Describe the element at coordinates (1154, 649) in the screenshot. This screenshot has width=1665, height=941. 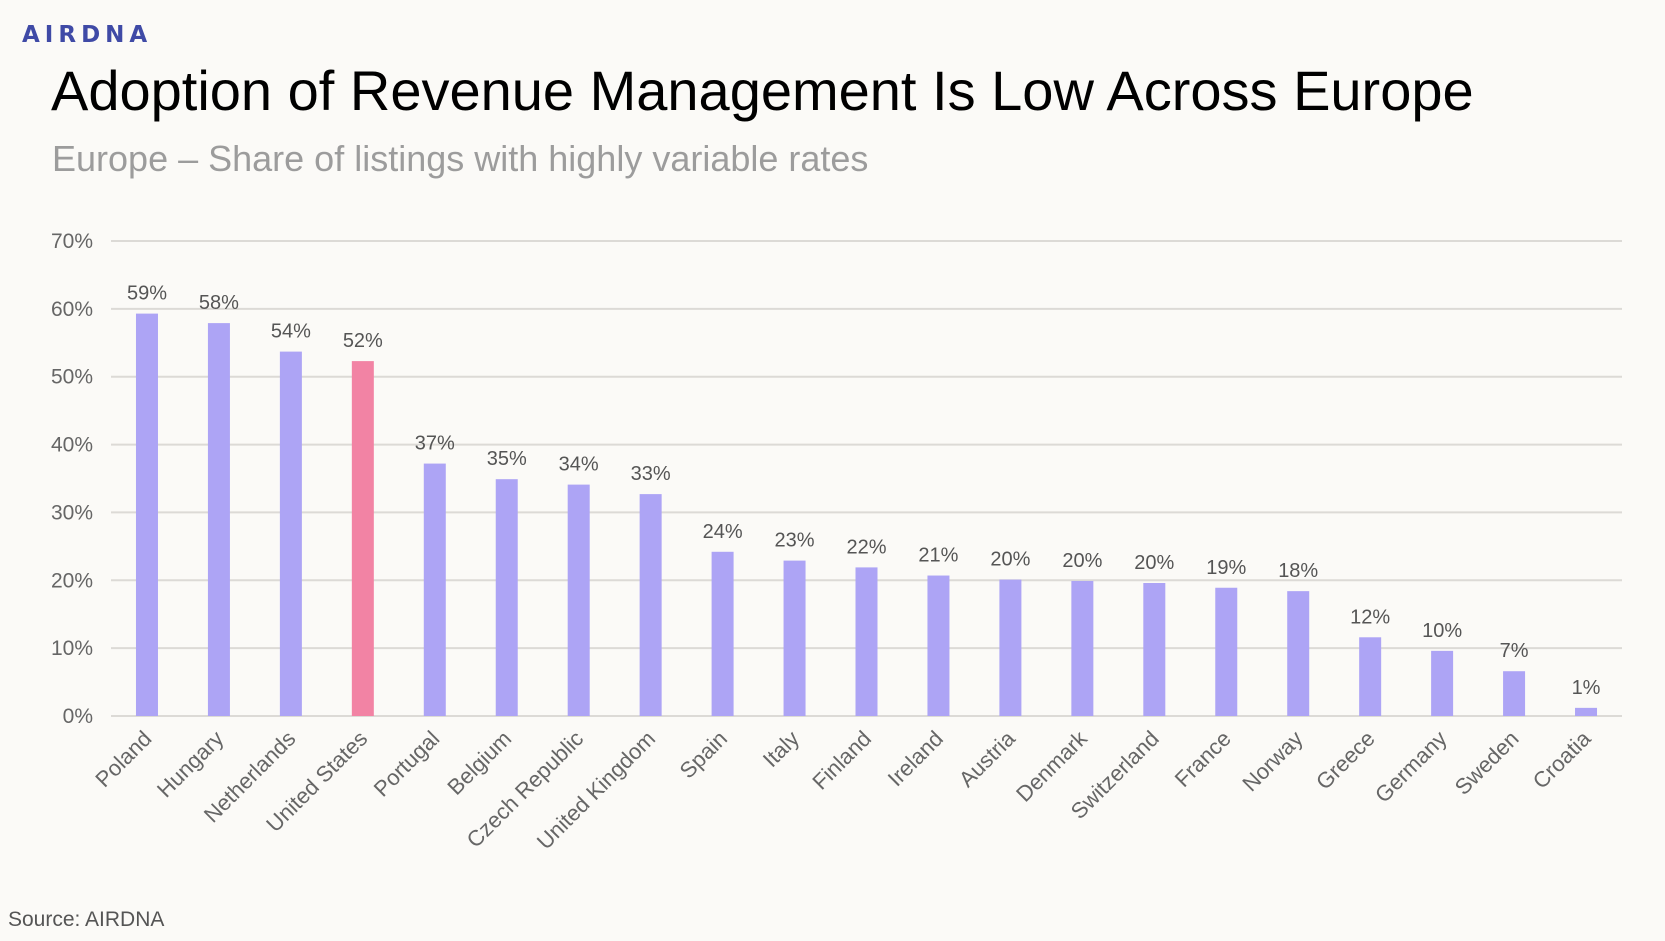
I see `bar-switzerland` at that location.